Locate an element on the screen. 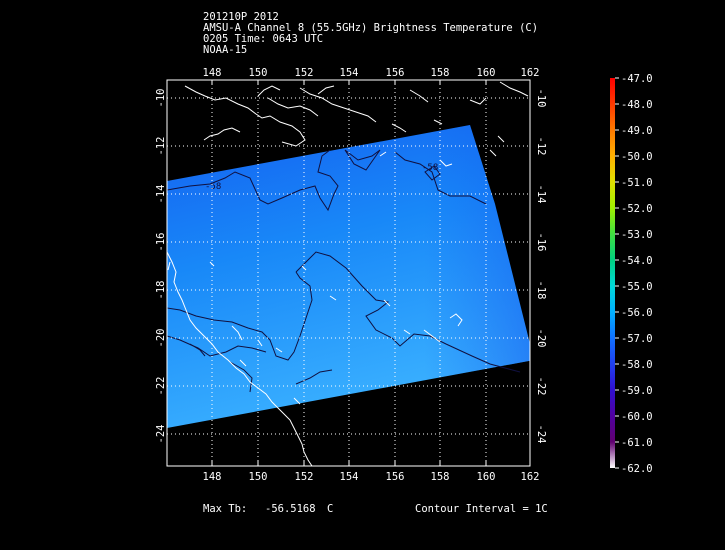  colorbar-label: -59.0 is located at coordinates (637, 391).